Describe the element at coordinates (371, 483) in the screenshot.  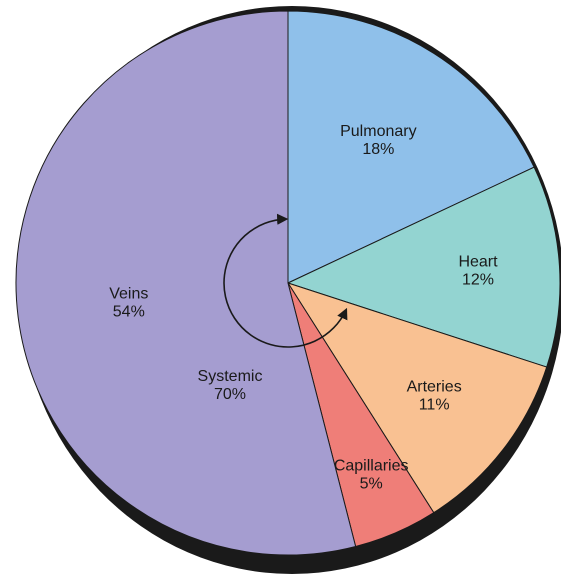
I see `slice-value-label: 5%` at that location.